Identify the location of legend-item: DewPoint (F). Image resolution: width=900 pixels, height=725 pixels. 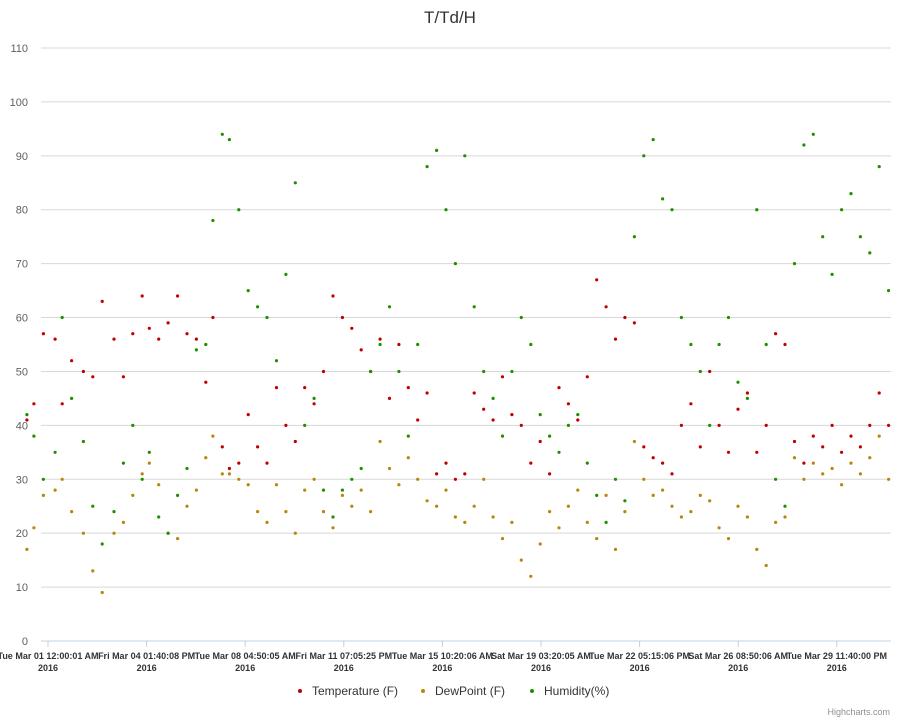
(463, 691).